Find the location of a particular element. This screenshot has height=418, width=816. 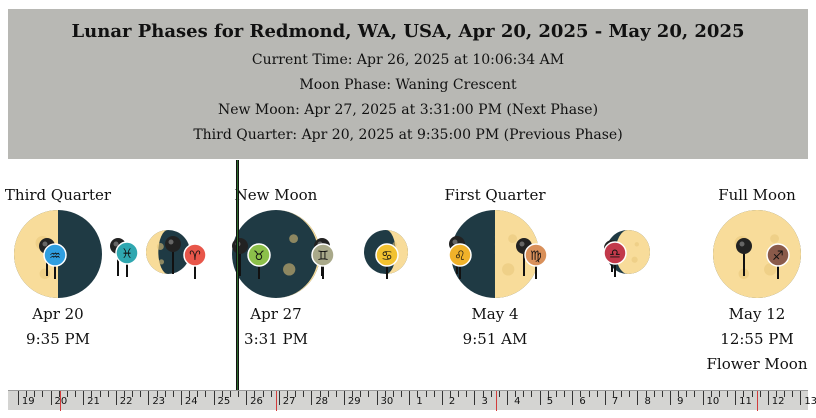

libra-sign-icon: ♎ is located at coordinates (615, 259).